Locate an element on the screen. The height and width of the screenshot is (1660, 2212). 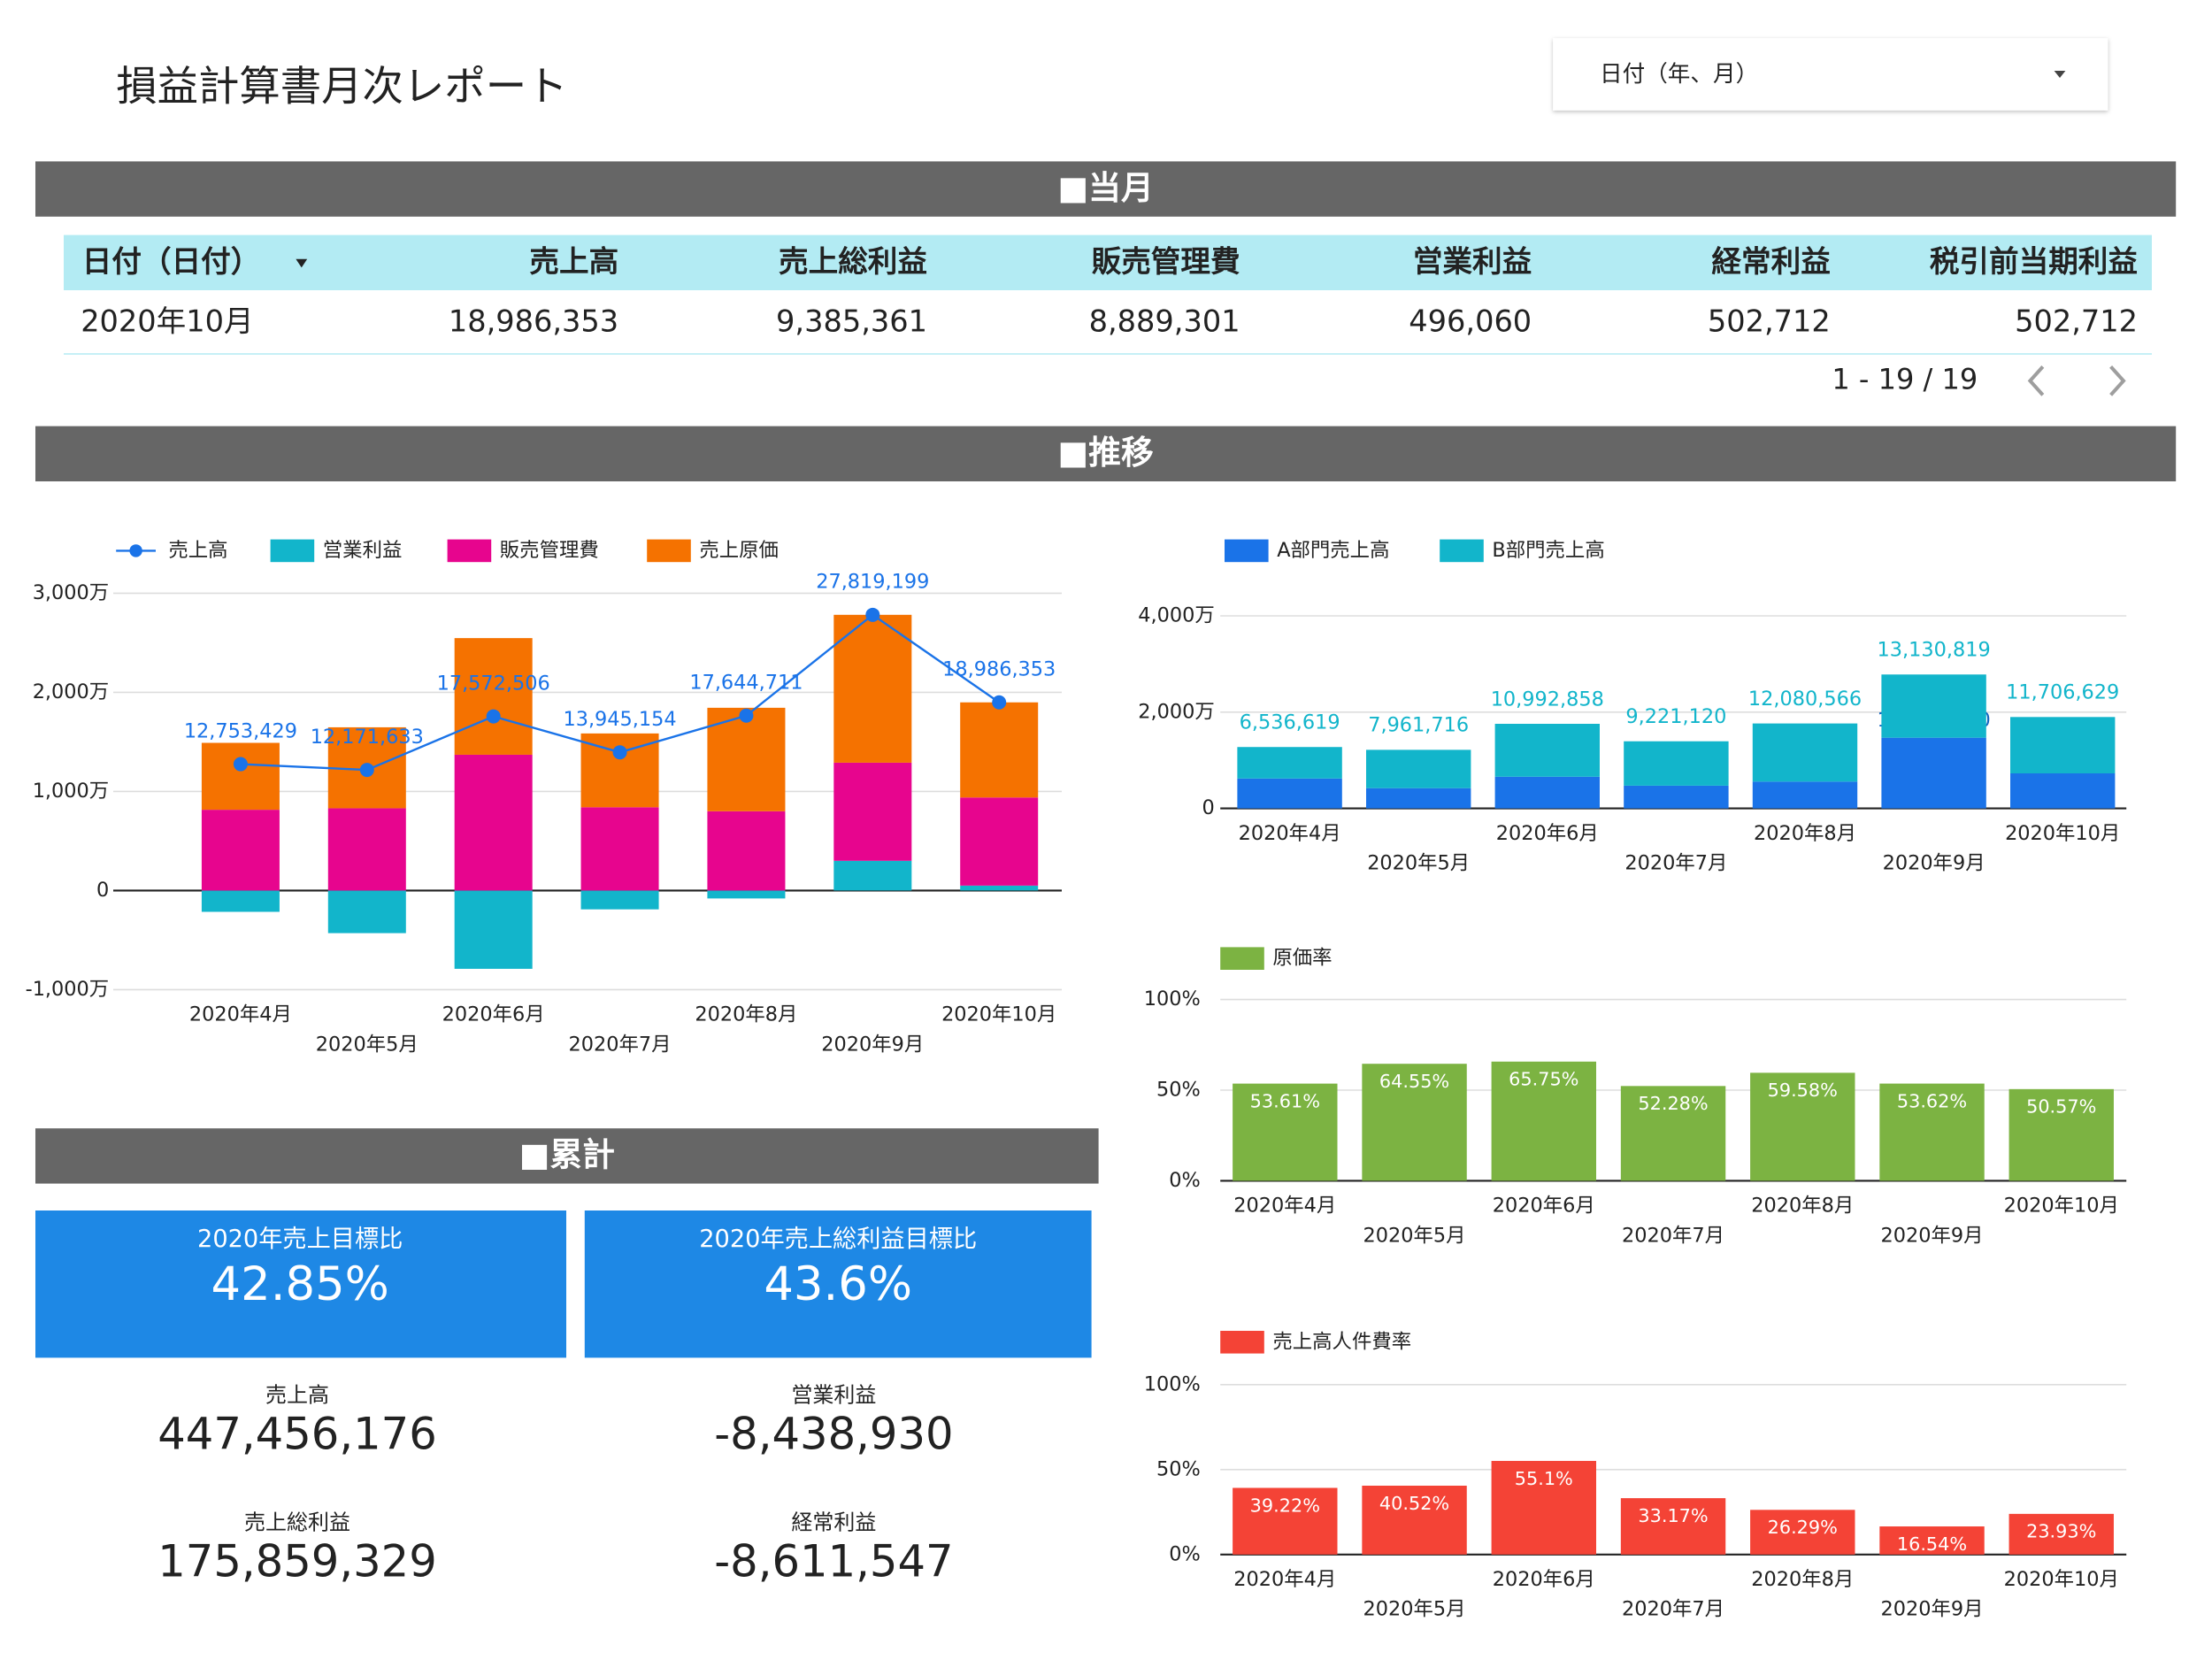
legend-label: 売上高 is located at coordinates (197, 550).